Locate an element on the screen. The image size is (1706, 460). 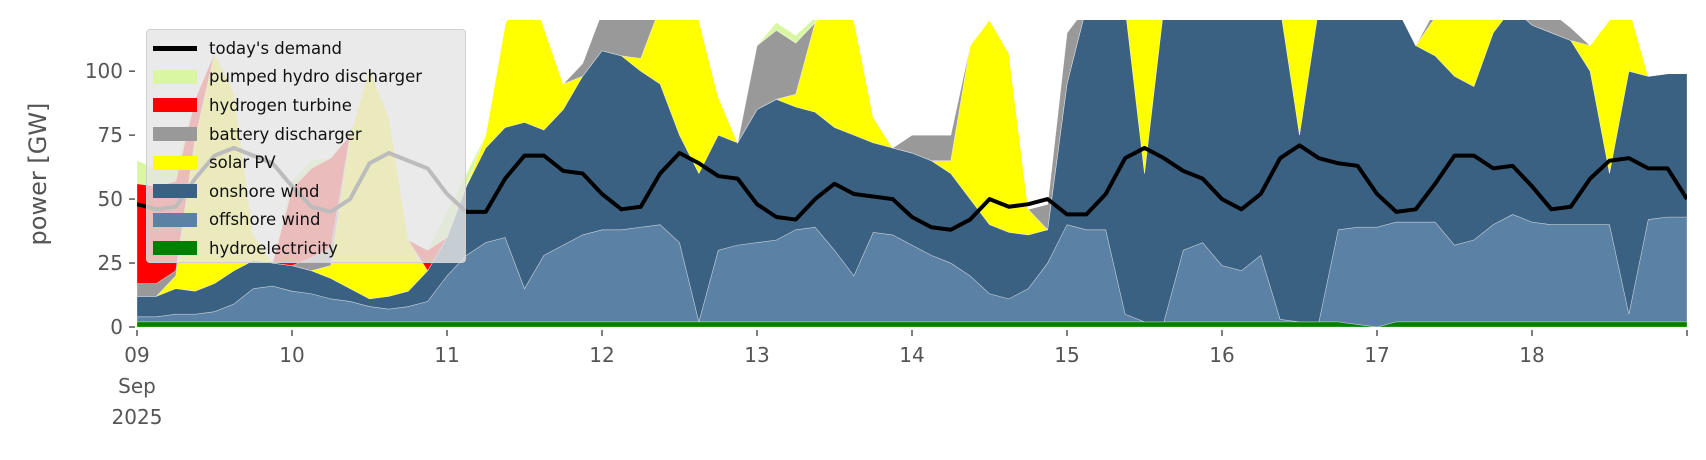
legend-item: hydroelectricity is located at coordinates (306, 248).